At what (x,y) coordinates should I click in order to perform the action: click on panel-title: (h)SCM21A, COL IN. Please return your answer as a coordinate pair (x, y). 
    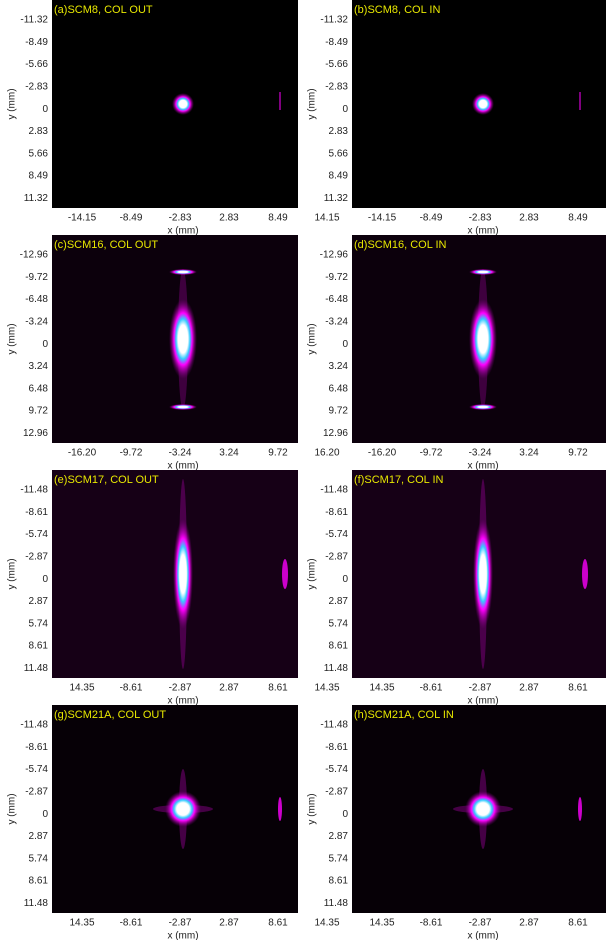
    Looking at the image, I should click on (404, 715).